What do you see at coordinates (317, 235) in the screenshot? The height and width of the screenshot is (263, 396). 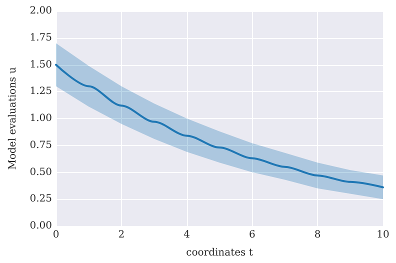 I see `x-tick-label: 8` at bounding box center [317, 235].